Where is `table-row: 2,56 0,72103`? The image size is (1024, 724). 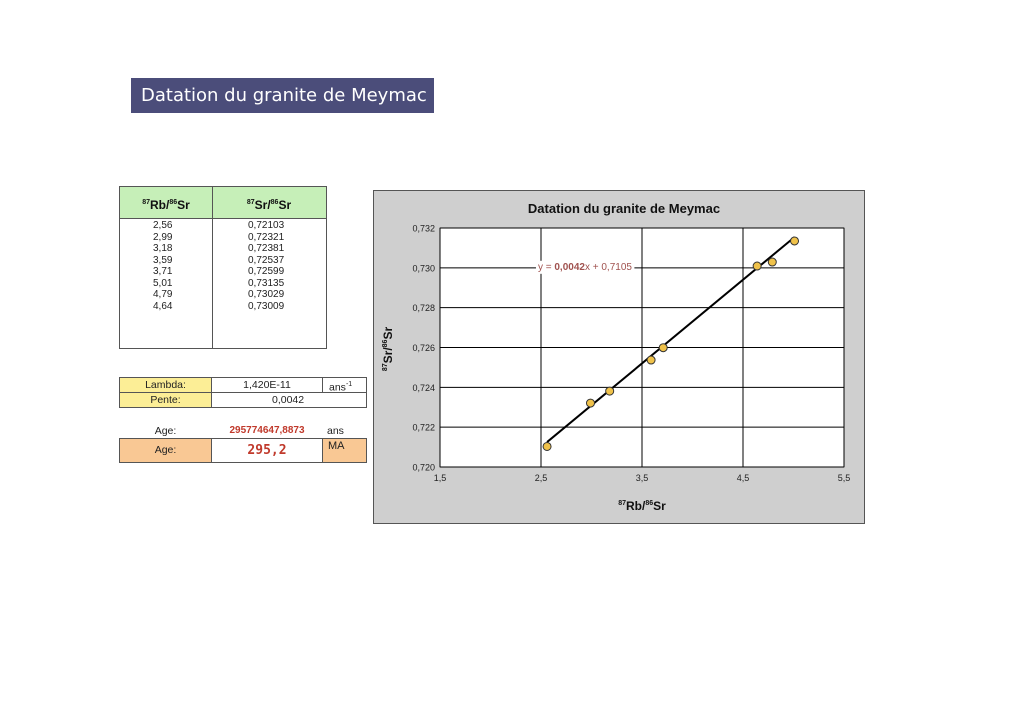
table-row: 2,56 0,72103 is located at coordinates (219, 225).